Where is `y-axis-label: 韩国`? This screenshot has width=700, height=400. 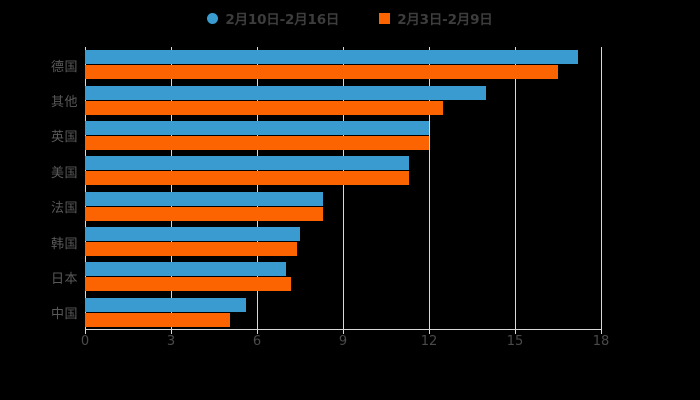
y-axis-label: 韩国 is located at coordinates (64, 244).